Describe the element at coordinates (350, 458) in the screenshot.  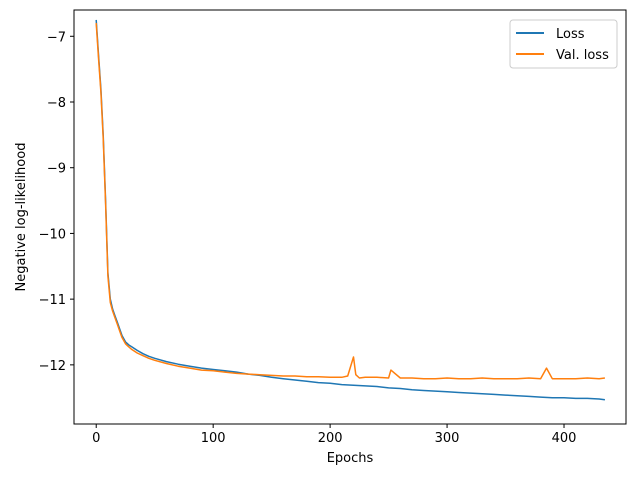
I see `x-axis-label: Epochs` at that location.